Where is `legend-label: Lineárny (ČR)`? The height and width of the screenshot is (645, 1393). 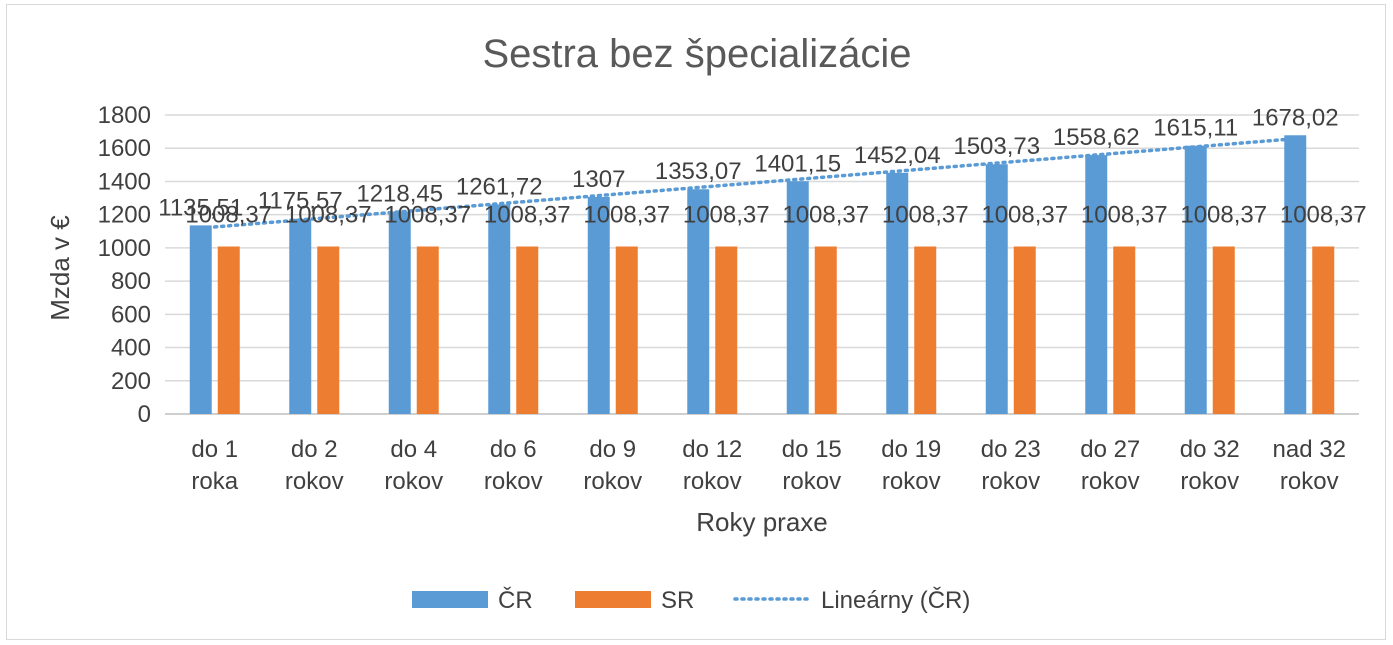
legend-label: Lineárny (ČR) is located at coordinates (895, 600).